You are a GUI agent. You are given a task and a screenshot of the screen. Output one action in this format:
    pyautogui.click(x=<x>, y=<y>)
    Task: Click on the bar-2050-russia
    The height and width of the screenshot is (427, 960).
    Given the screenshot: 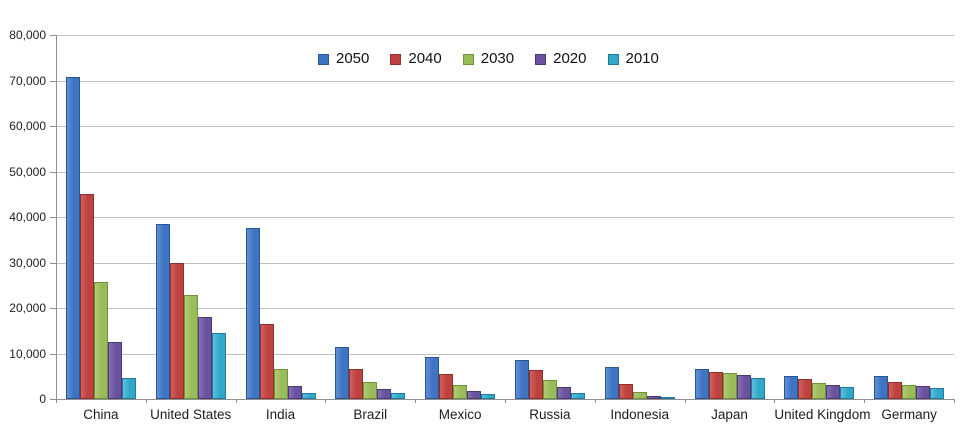 What is the action you would take?
    pyautogui.click(x=521, y=379)
    